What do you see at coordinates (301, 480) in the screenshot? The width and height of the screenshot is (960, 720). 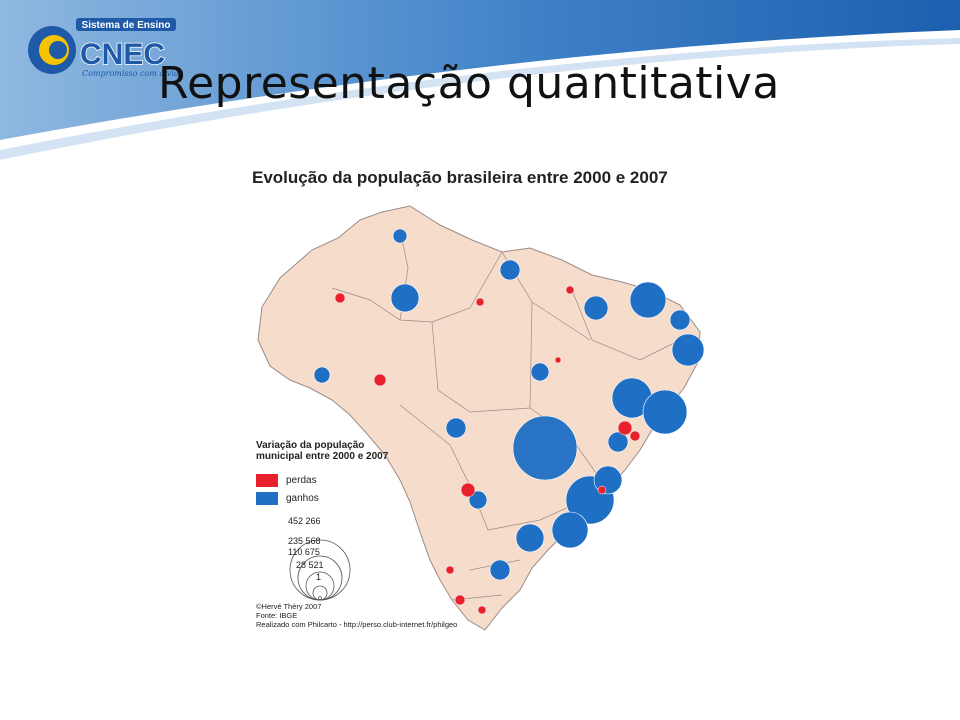 I see `legend-label-losses: perdas` at bounding box center [301, 480].